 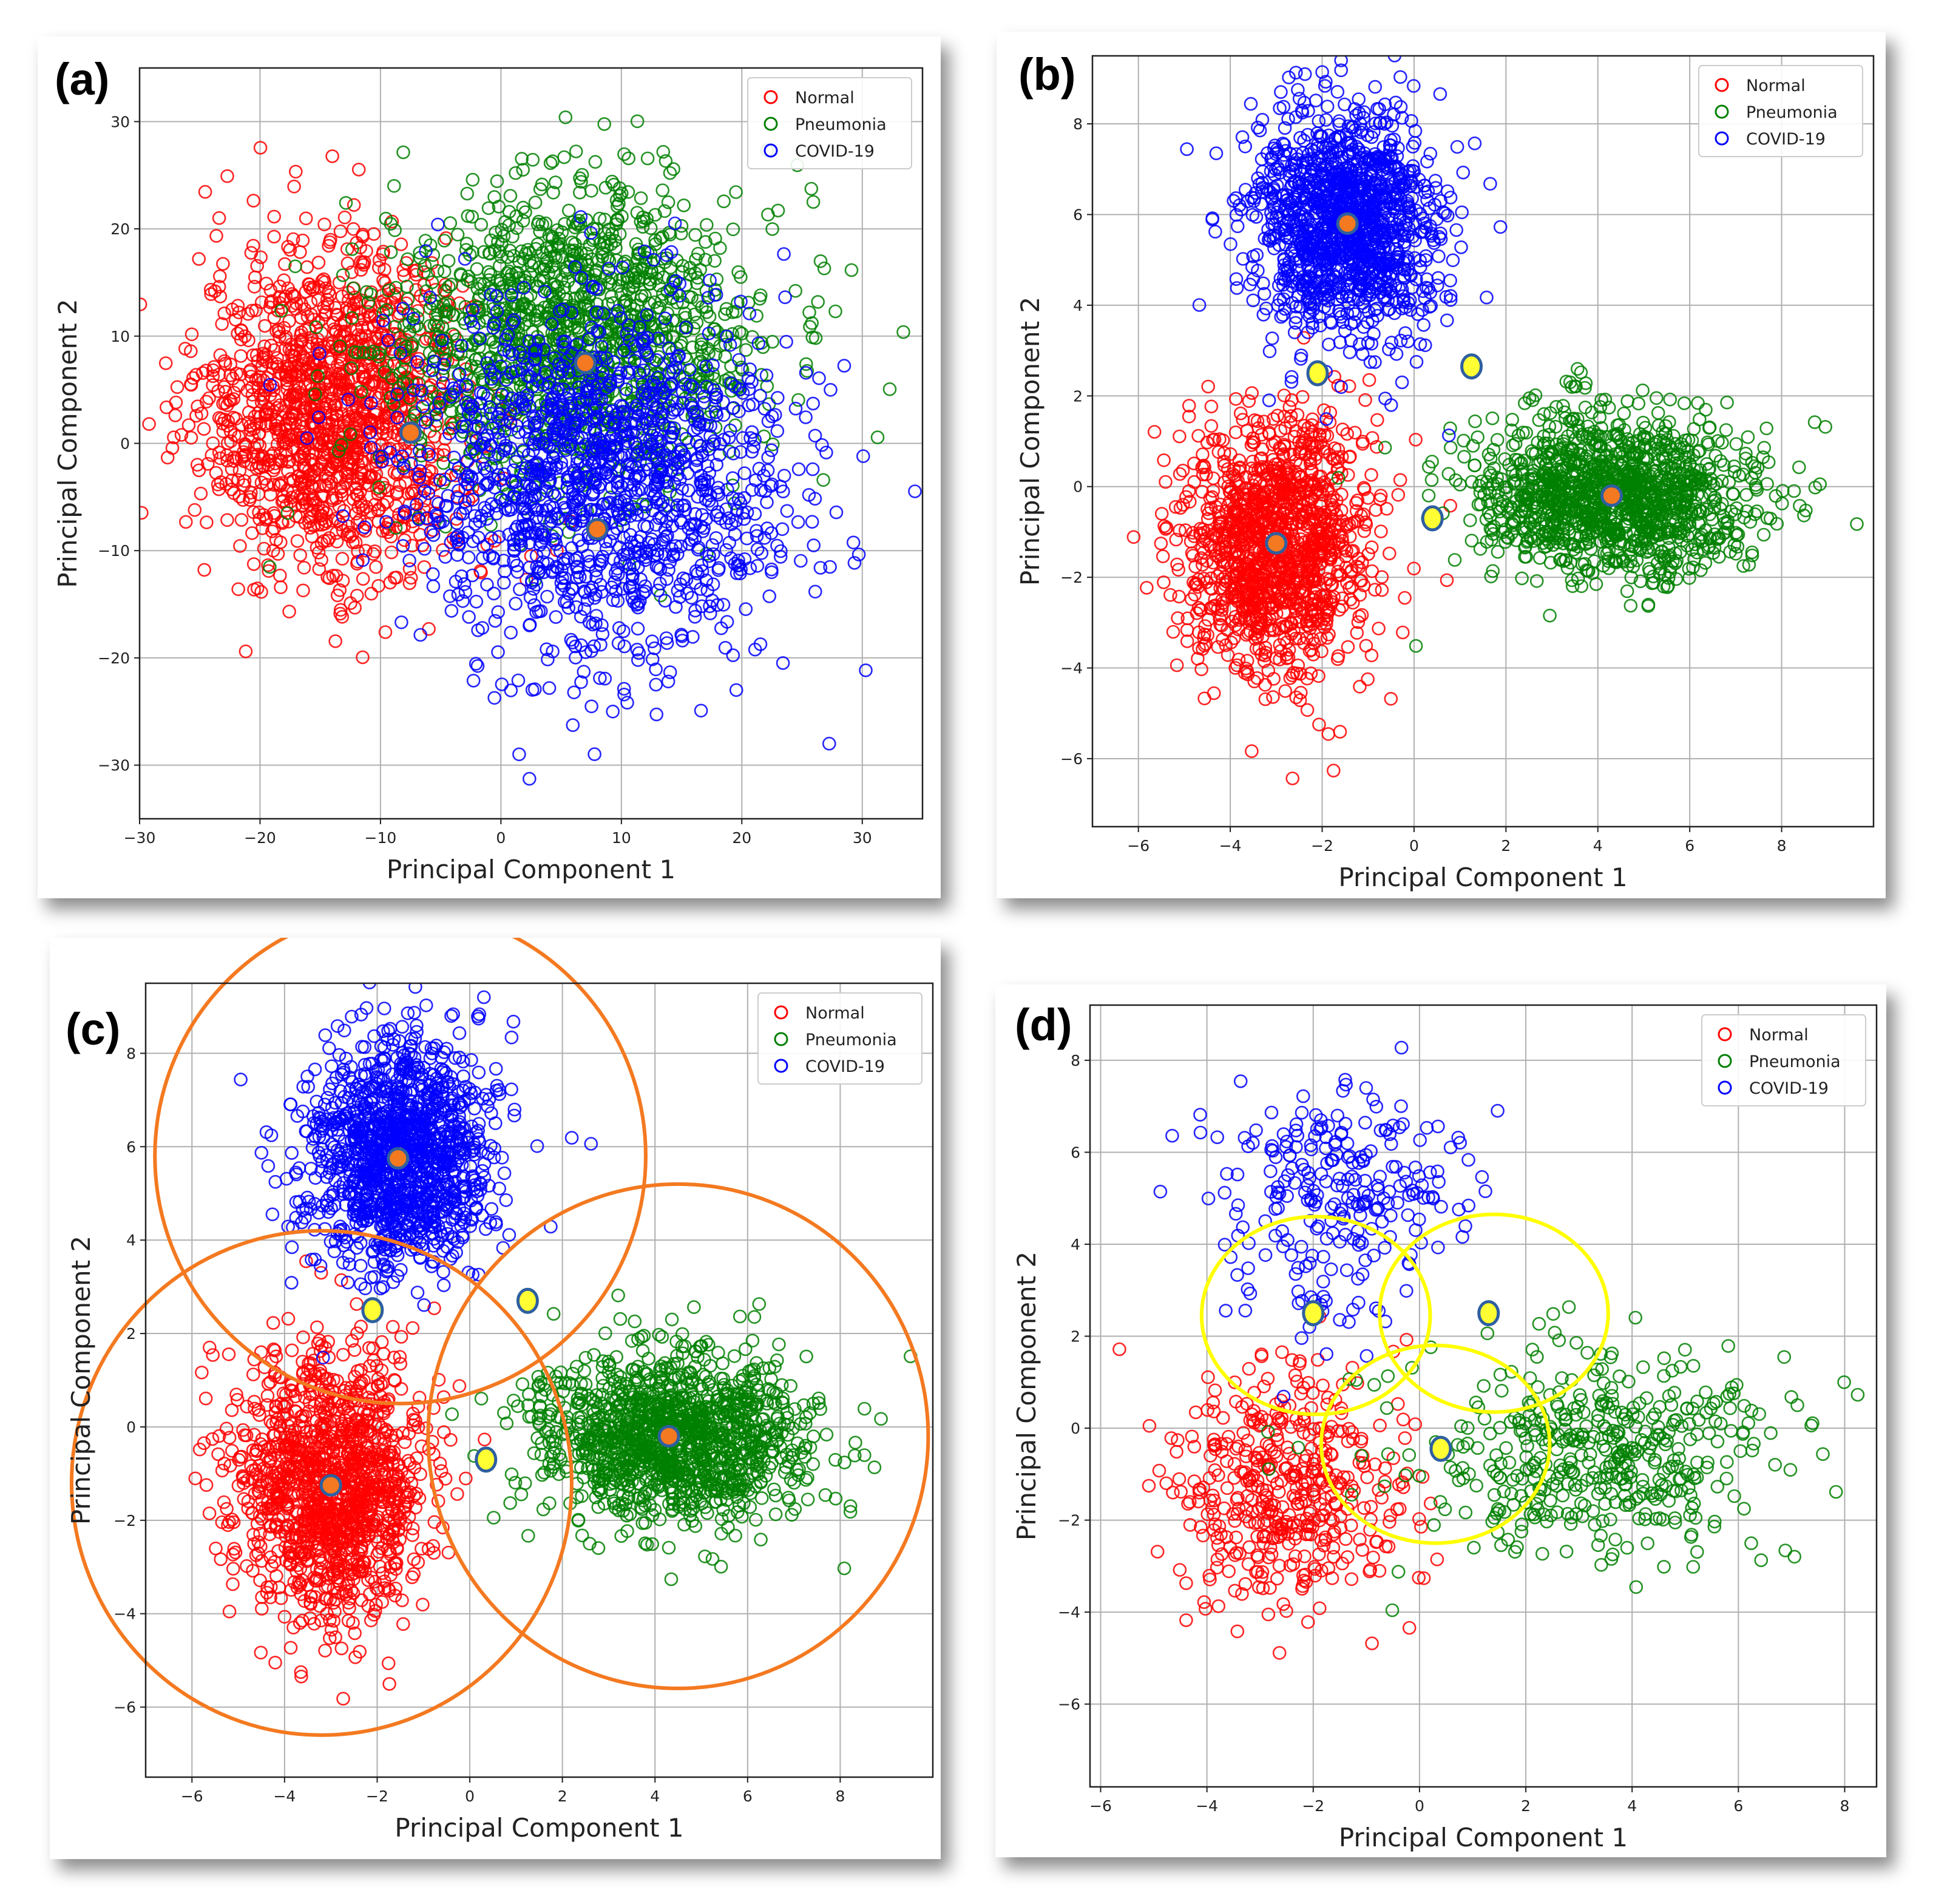 What do you see at coordinates (770, 97) in the screenshot?
I see `legend-marker-normal` at bounding box center [770, 97].